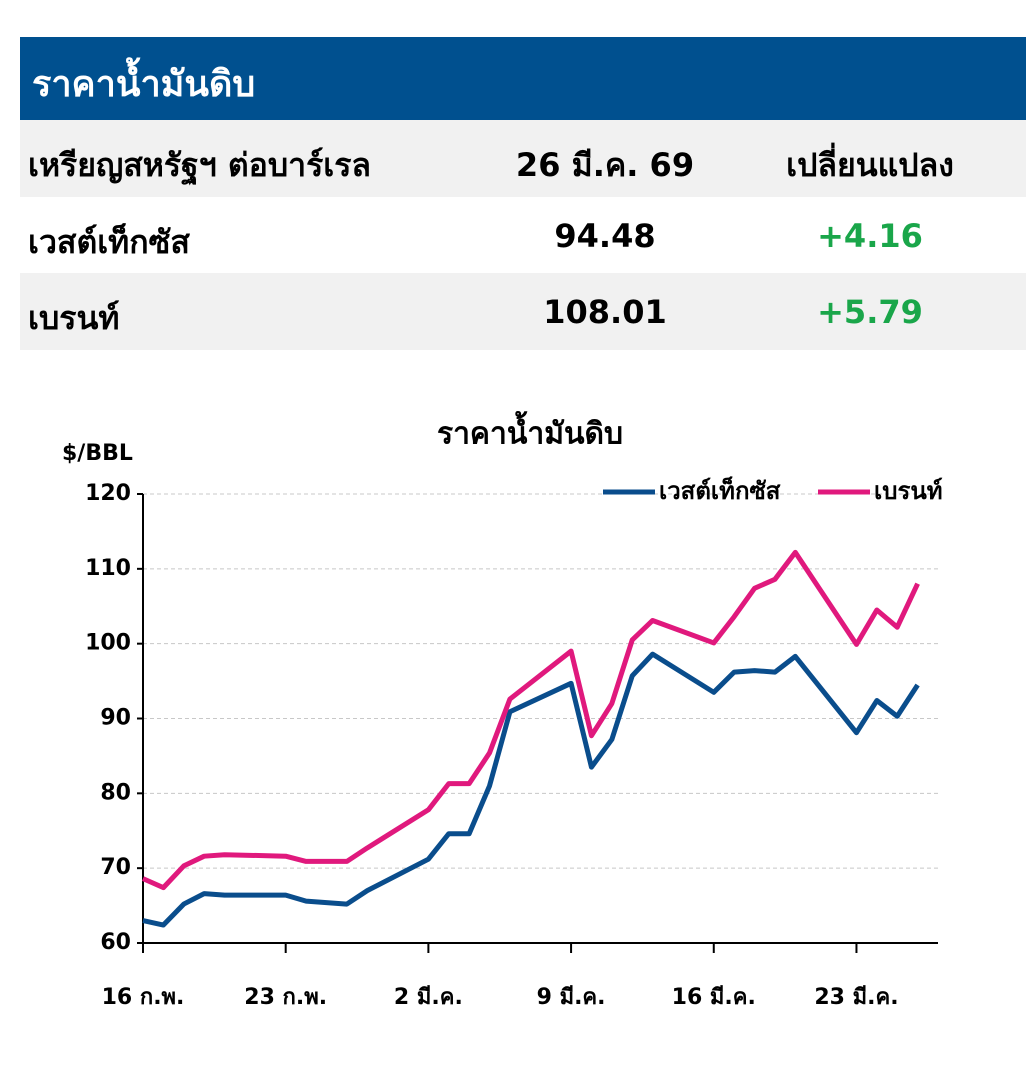  I want to click on cell: +5.79, so click(870, 312).